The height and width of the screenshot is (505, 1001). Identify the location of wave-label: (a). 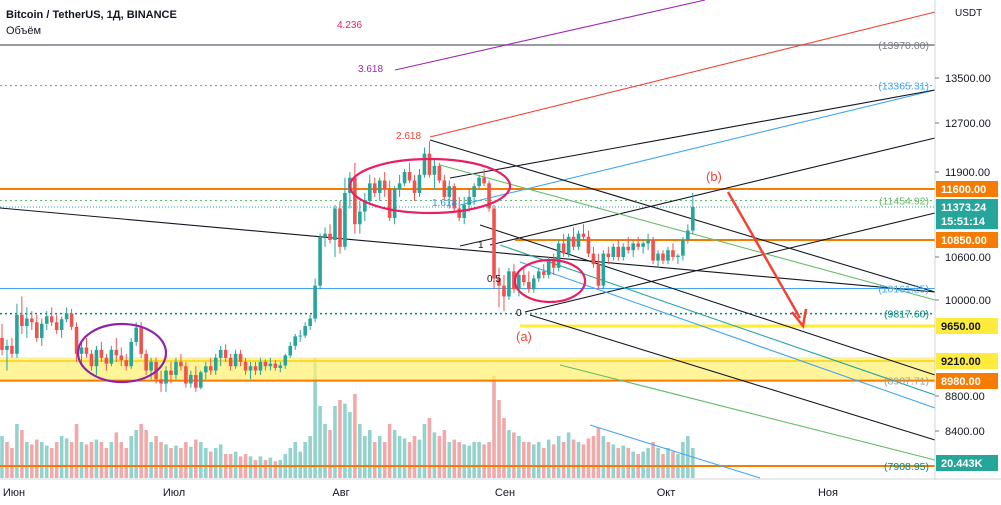
(524, 336).